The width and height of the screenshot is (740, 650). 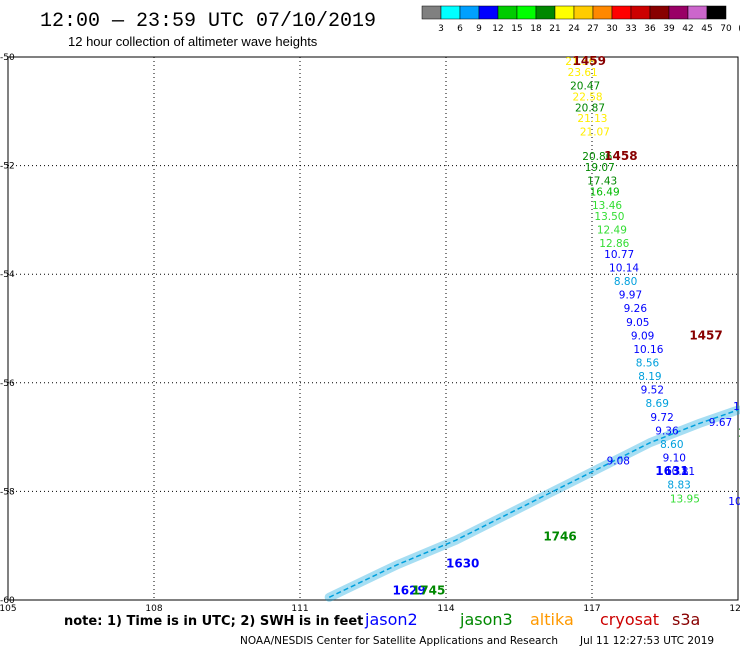 What do you see at coordinates (441, 29) in the screenshot?
I see `legend-label: 3` at bounding box center [441, 29].